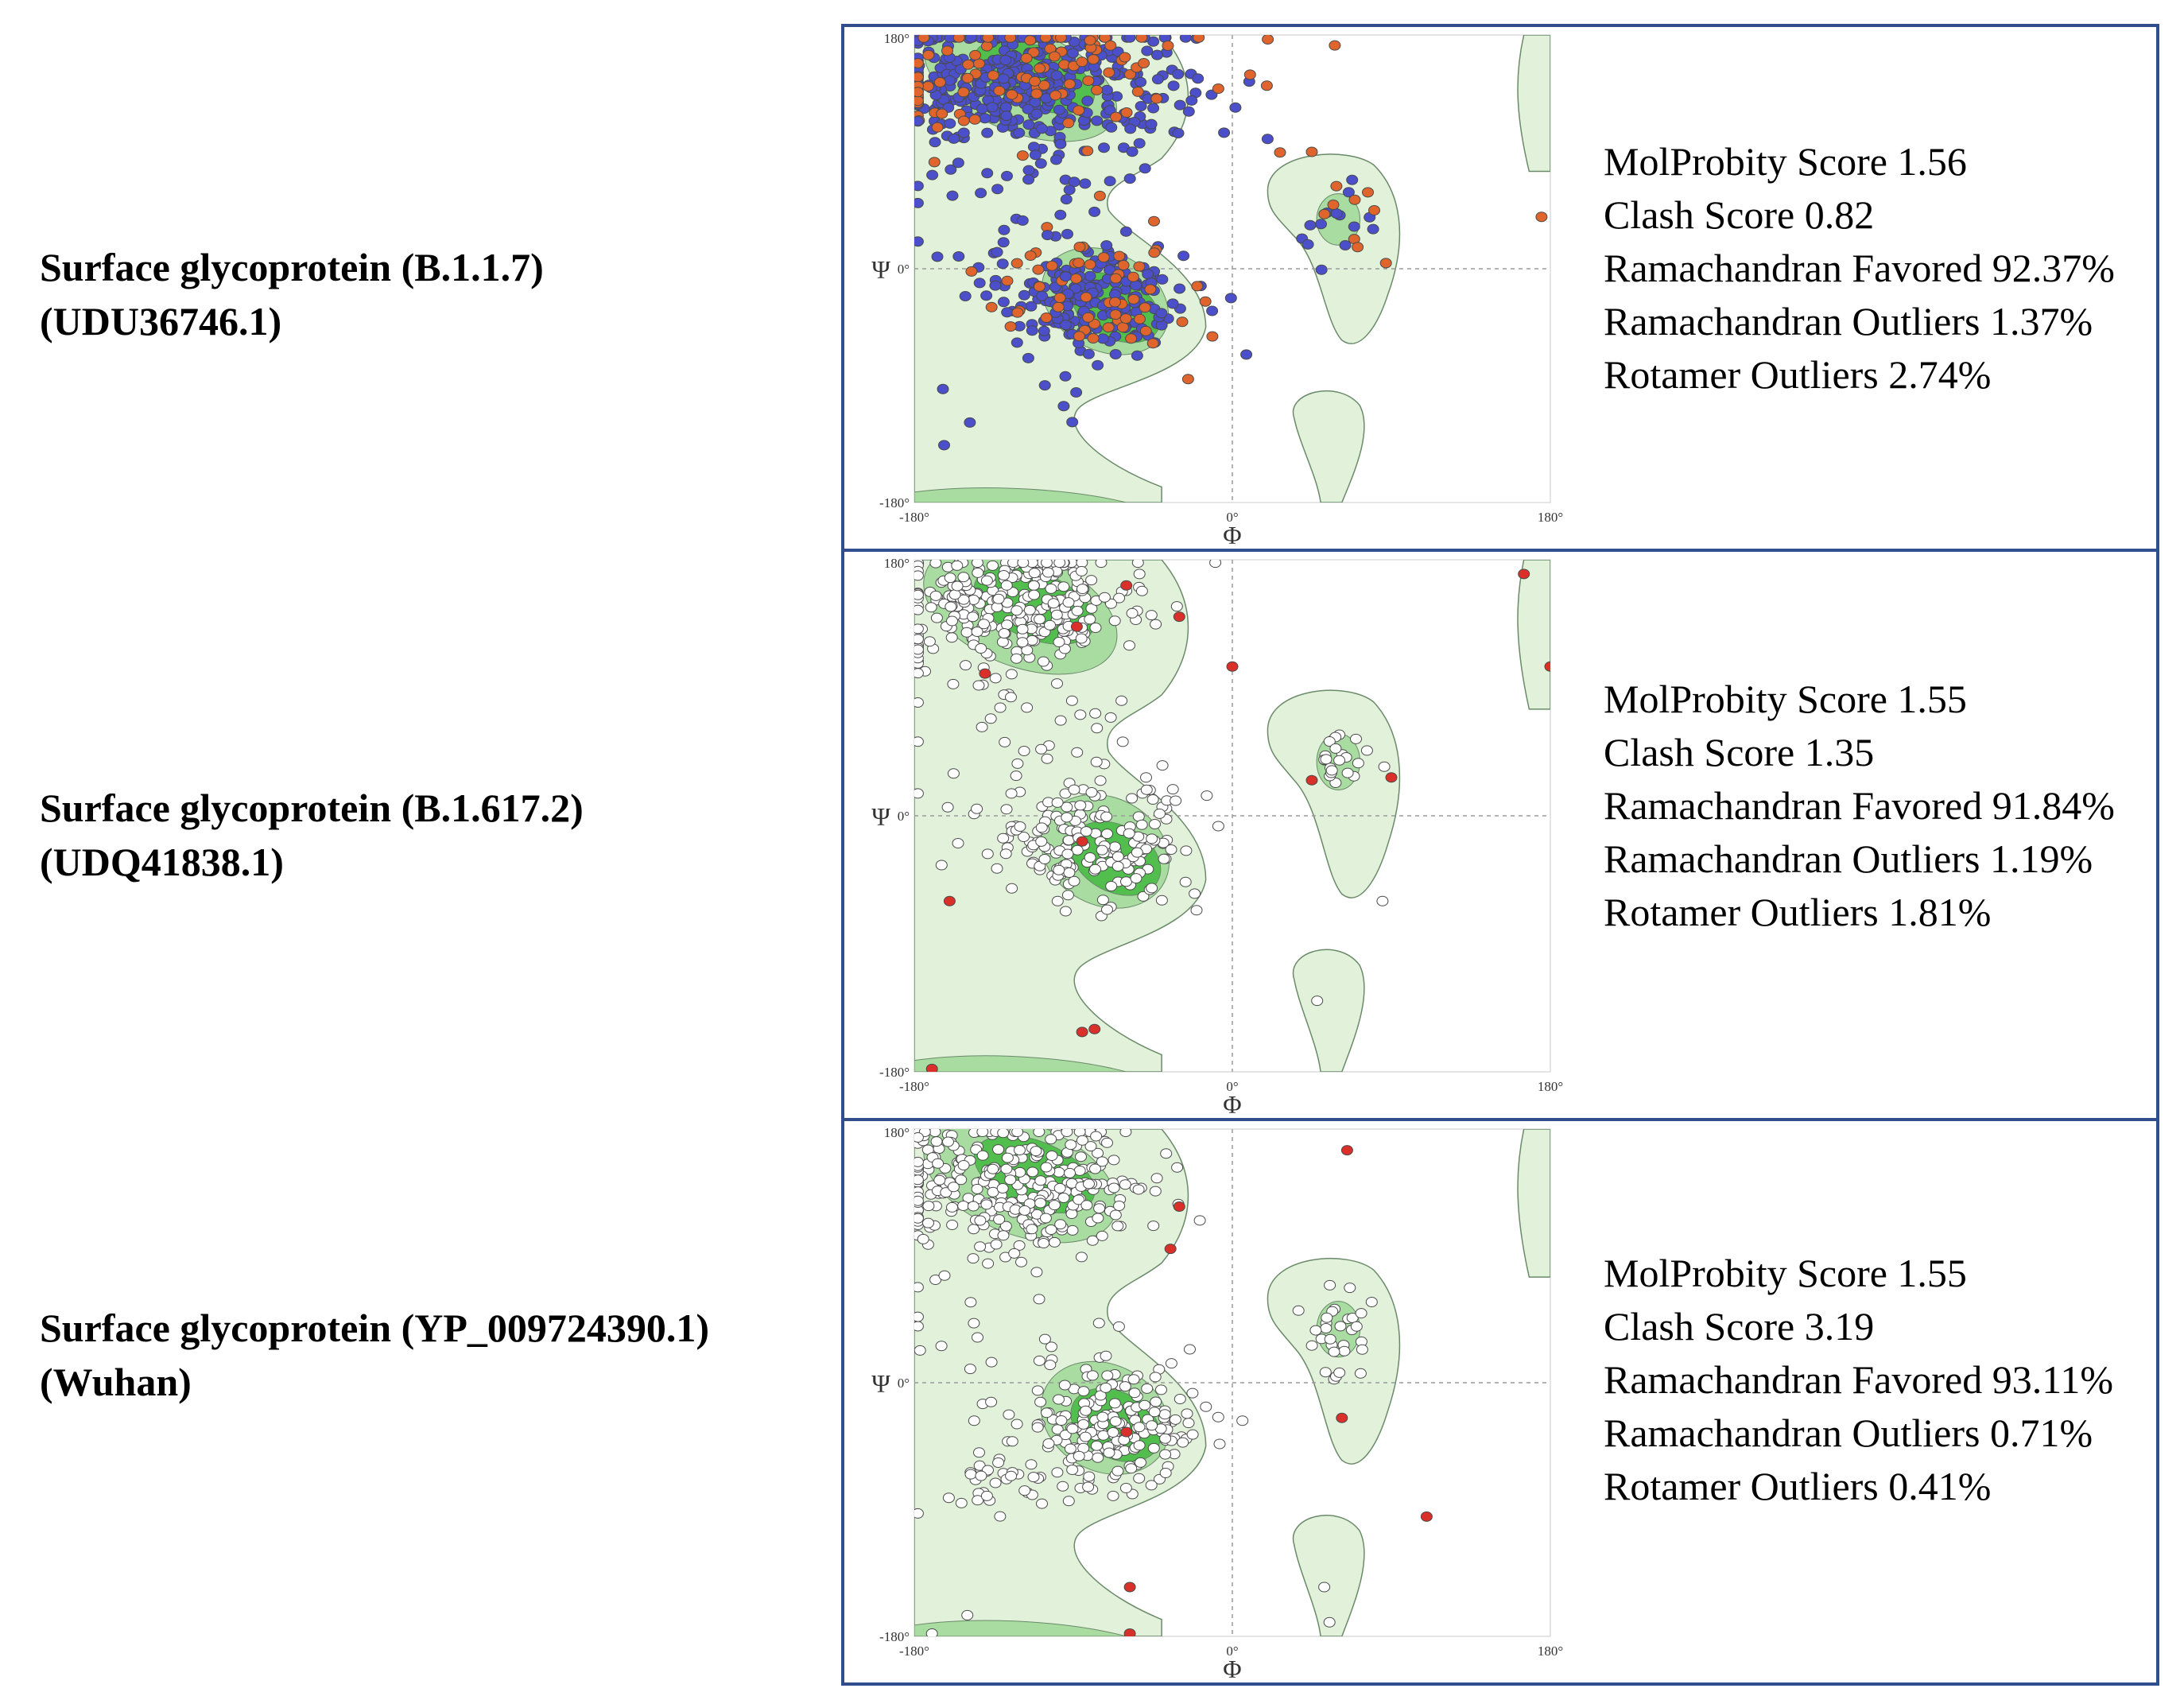  Describe the element at coordinates (1848, 1433) in the screenshot. I see `ramachandran-outliers: Ramachandran Outliers 0.71%` at that location.